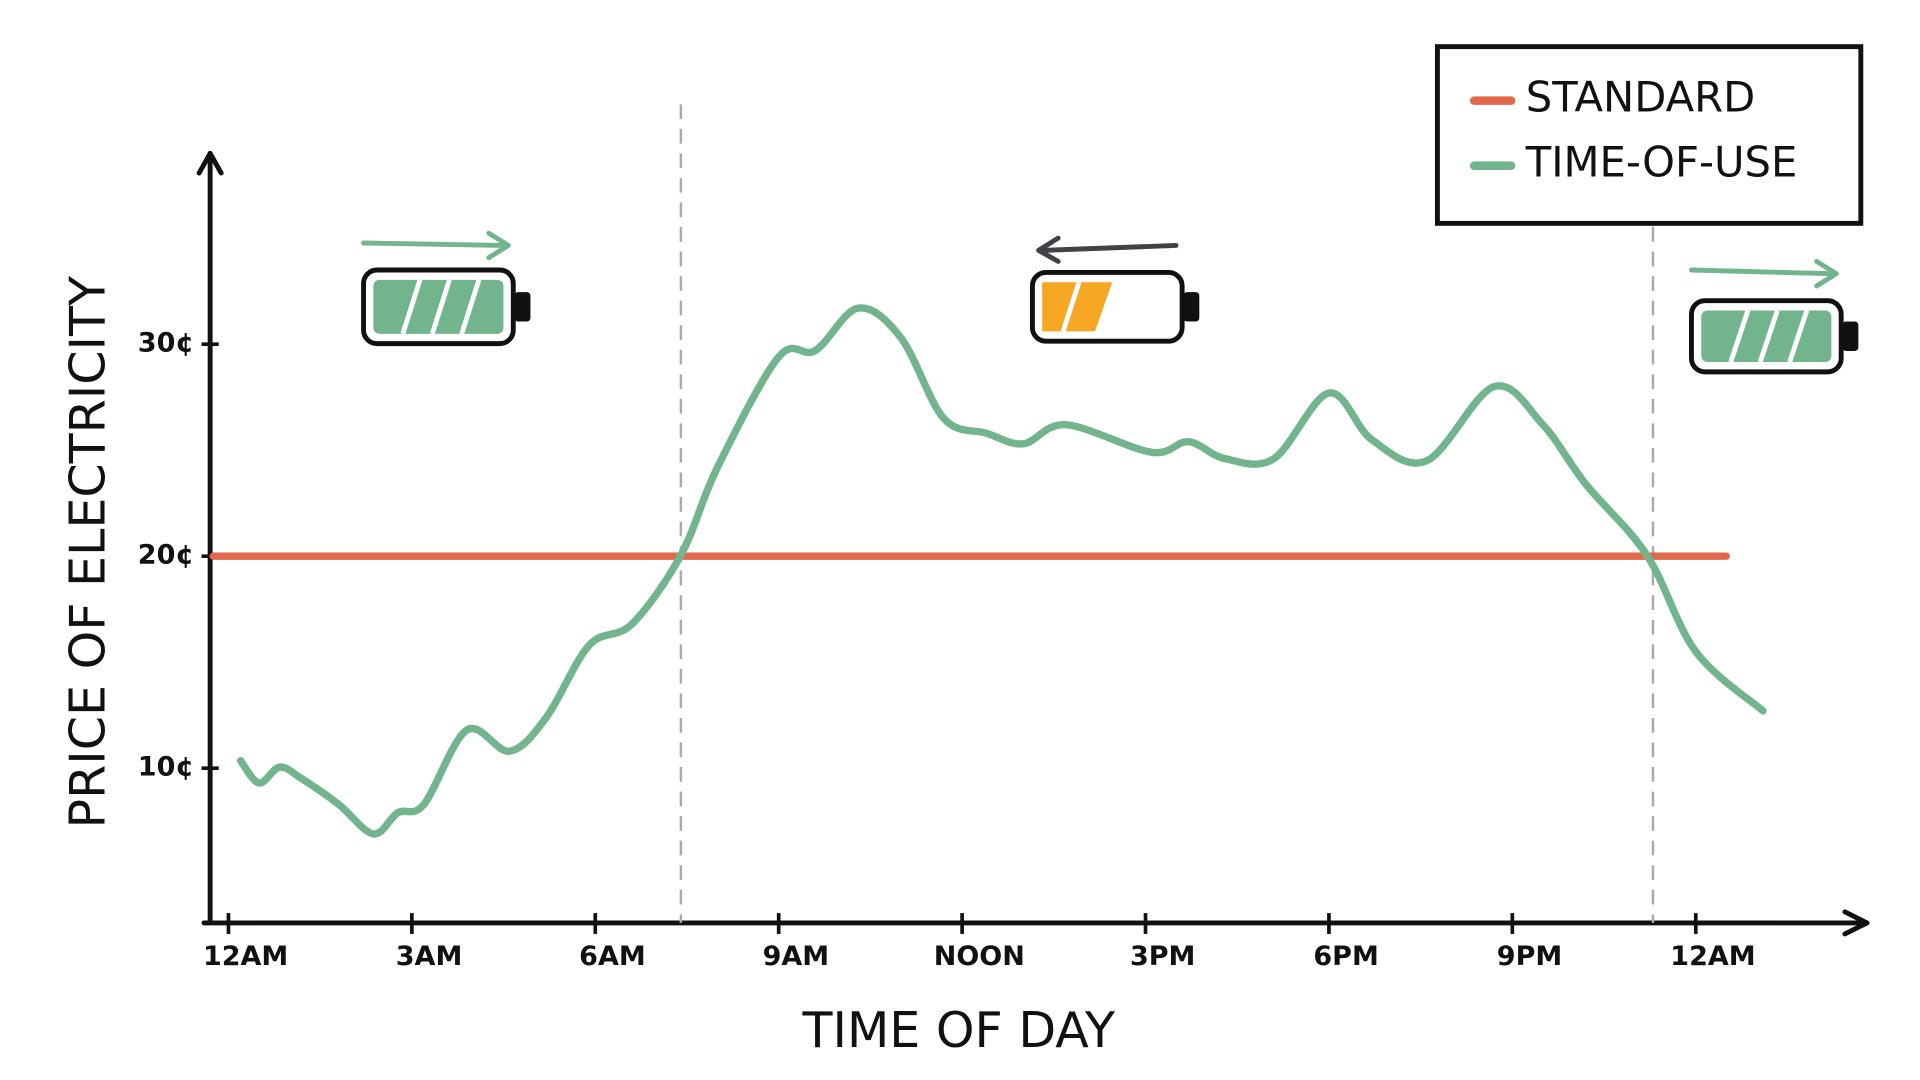 This screenshot has width=1920, height=1080. What do you see at coordinates (796, 956) in the screenshot?
I see `x-tick-label: 9AM` at bounding box center [796, 956].